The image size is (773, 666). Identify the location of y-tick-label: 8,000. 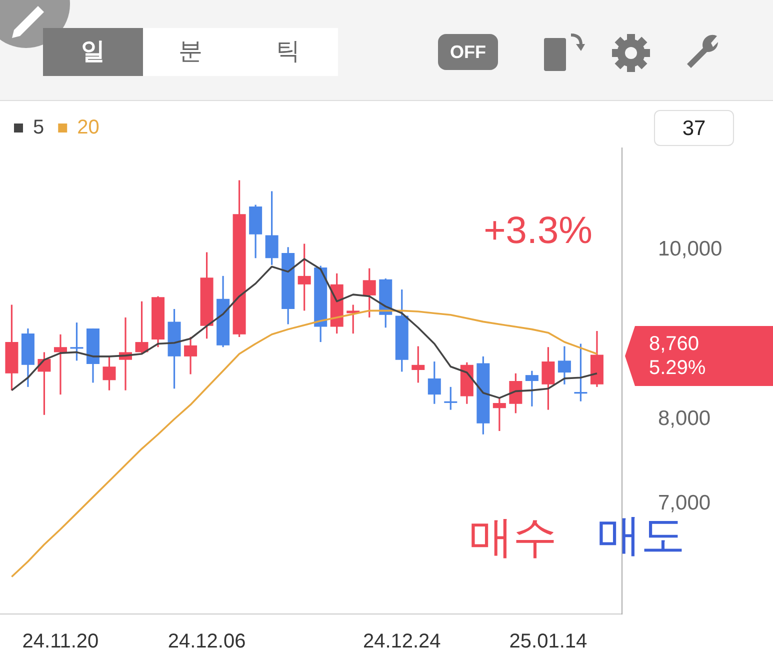
(684, 418).